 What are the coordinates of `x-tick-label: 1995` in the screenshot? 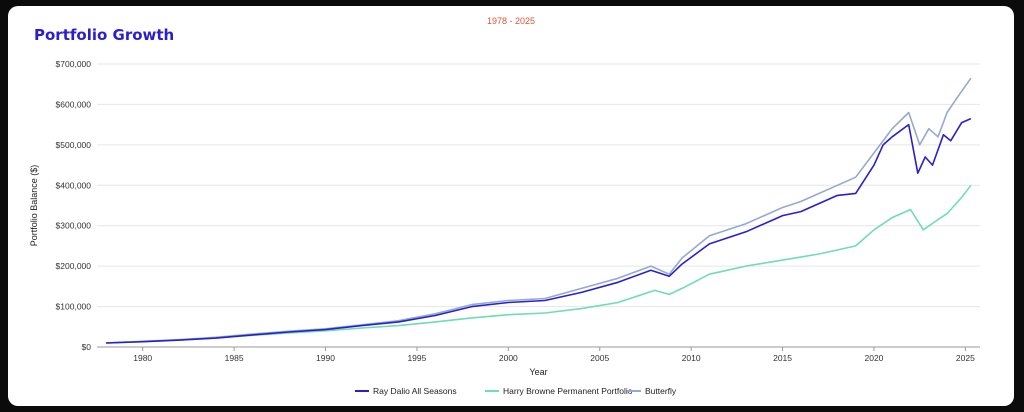 It's located at (416, 358).